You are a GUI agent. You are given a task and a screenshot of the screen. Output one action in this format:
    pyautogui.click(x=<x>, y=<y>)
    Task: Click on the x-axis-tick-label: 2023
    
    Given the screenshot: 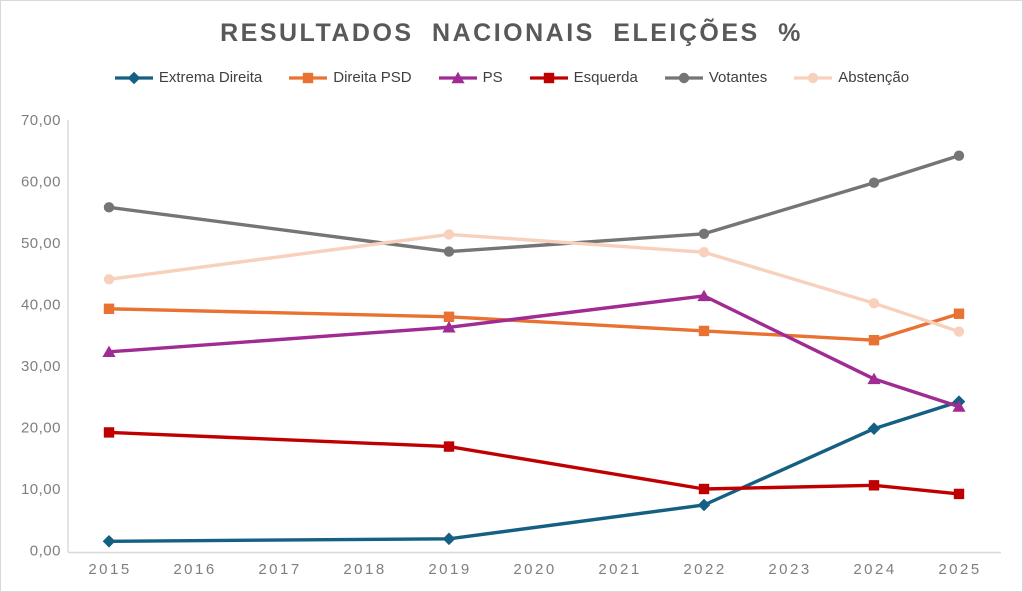 What is the action you would take?
    pyautogui.click(x=789, y=569)
    